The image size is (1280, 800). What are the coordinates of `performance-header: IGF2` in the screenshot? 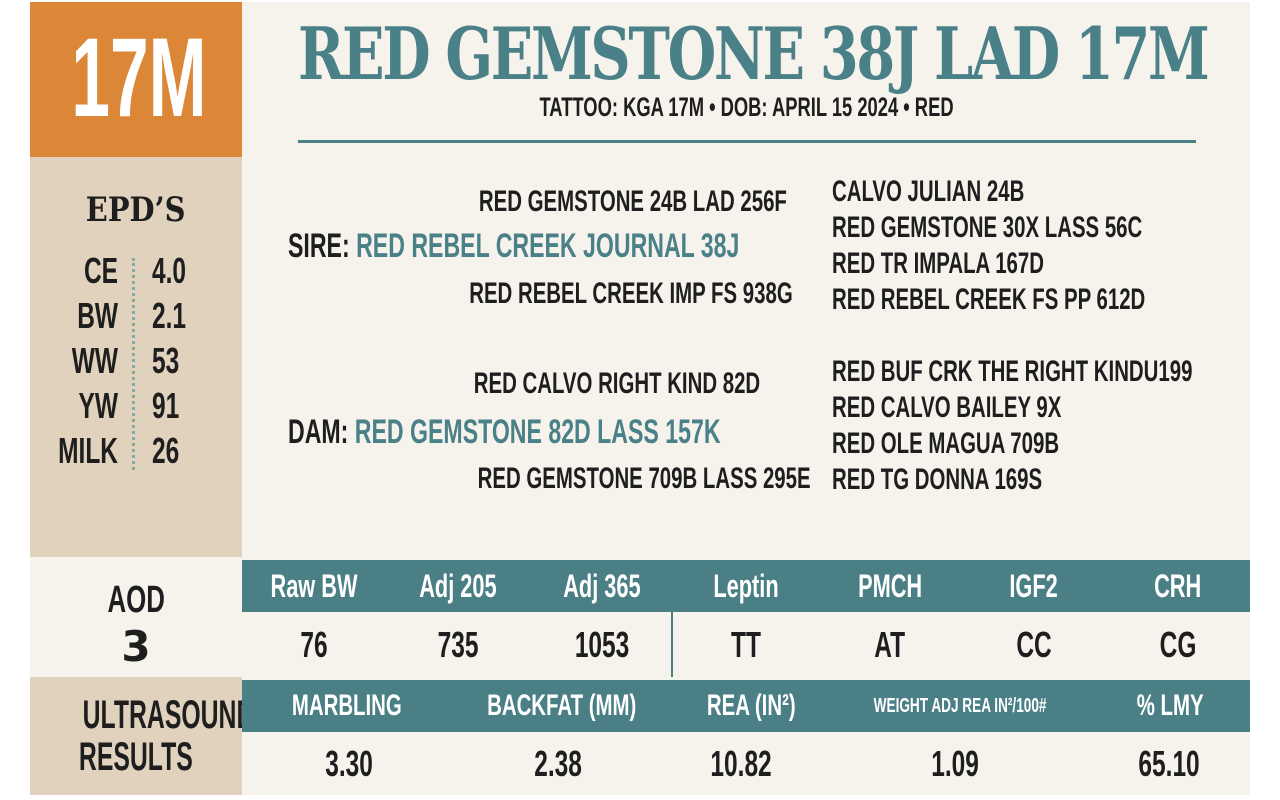 It's located at (1034, 585).